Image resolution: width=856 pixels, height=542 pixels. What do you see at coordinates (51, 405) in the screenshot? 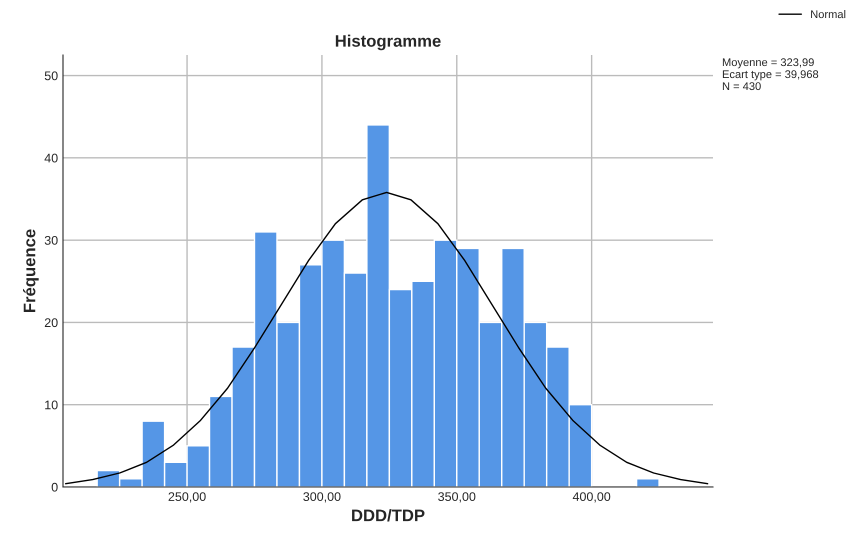
I see `y-tick-label: 10` at bounding box center [51, 405].